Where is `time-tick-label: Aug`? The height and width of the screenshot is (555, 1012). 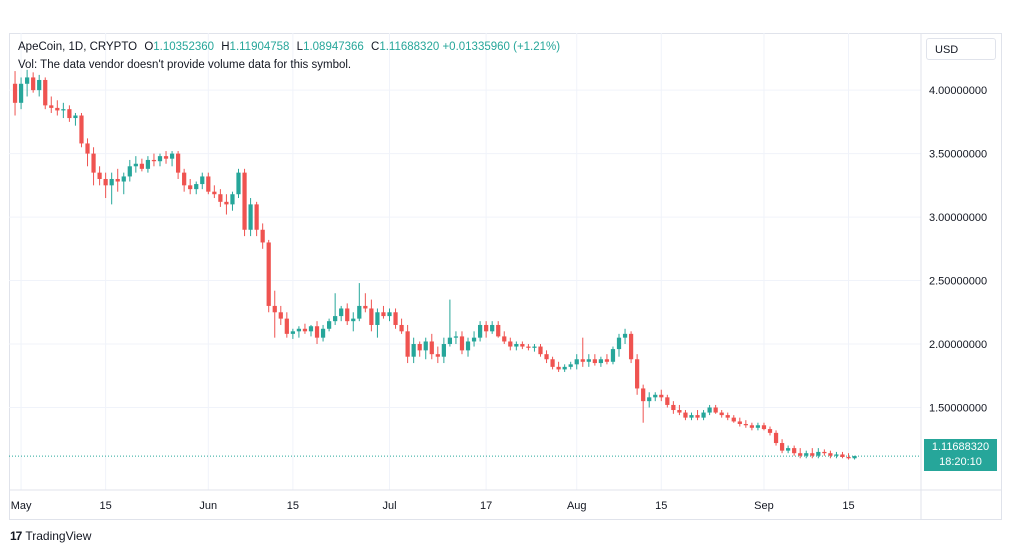
time-tick-label: Aug is located at coordinates (577, 506).